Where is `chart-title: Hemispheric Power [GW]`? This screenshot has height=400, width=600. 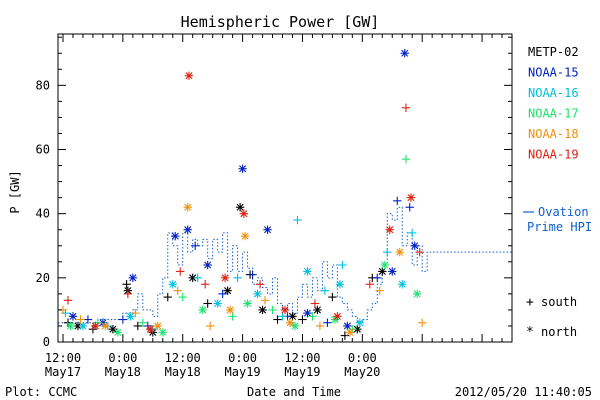
chart-title: Hemispheric Power [GW] is located at coordinates (280, 22).